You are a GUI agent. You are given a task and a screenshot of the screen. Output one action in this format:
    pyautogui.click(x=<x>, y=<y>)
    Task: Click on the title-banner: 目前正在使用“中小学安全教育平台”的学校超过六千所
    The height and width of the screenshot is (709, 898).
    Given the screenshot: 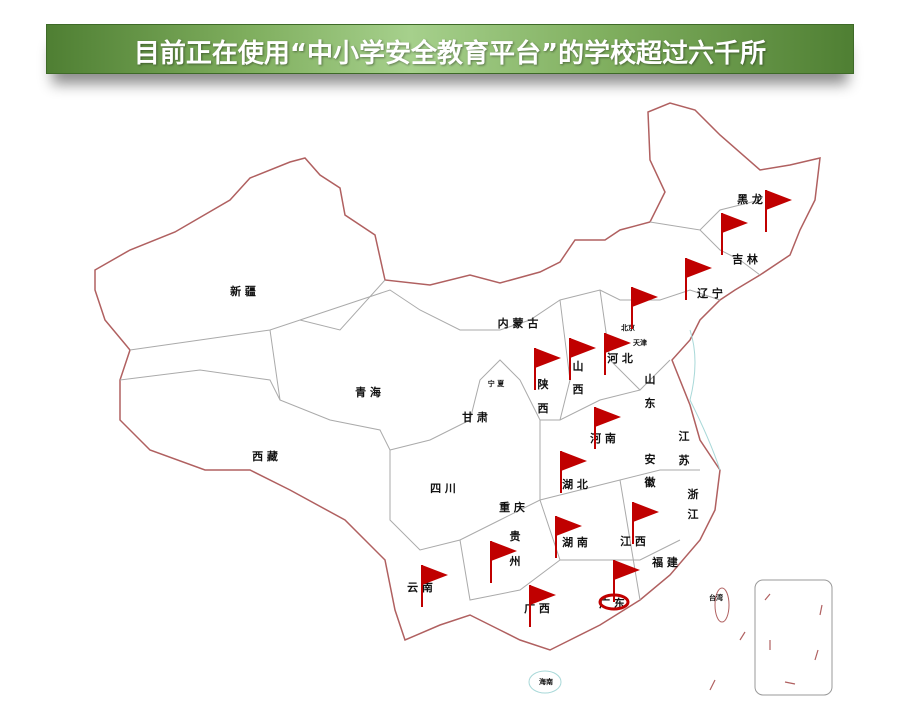 What is the action you would take?
    pyautogui.click(x=450, y=49)
    